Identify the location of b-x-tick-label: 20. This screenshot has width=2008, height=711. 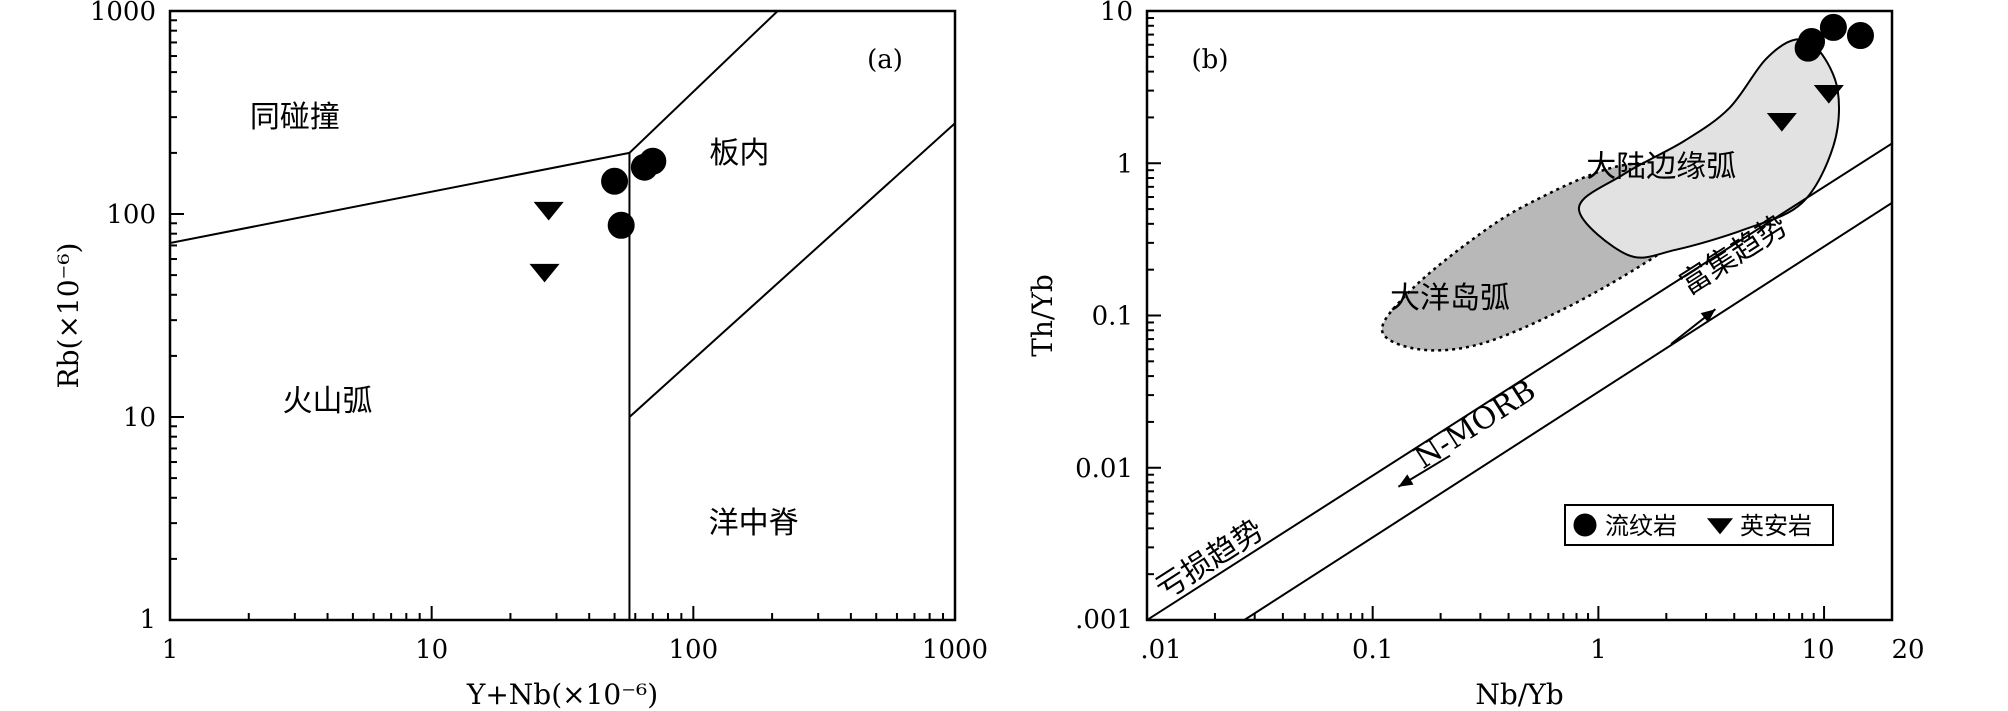
(1907, 650).